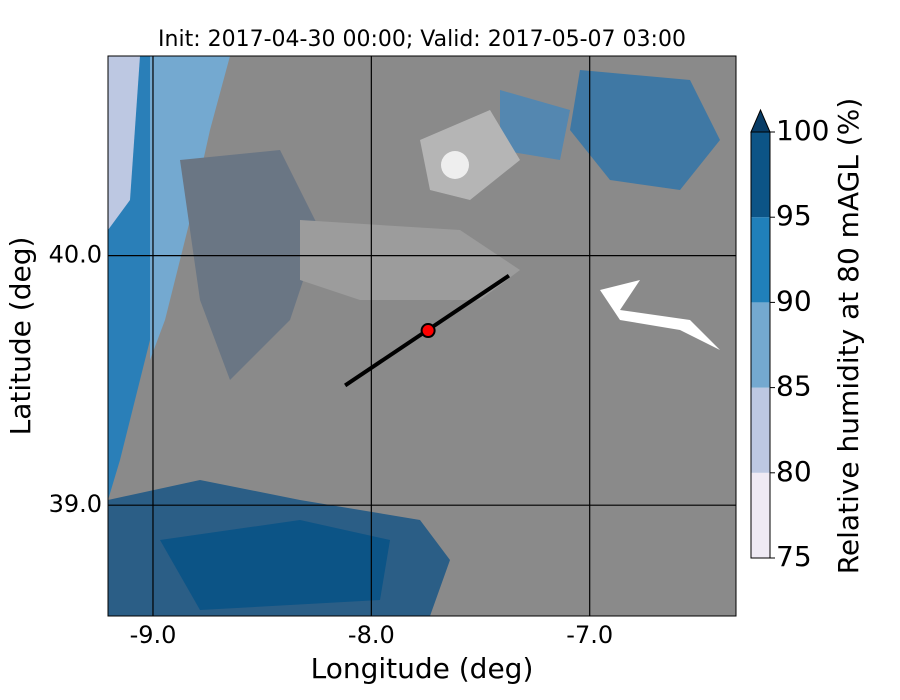  I want to click on x-axis-label: Longitude (deg), so click(422, 668).